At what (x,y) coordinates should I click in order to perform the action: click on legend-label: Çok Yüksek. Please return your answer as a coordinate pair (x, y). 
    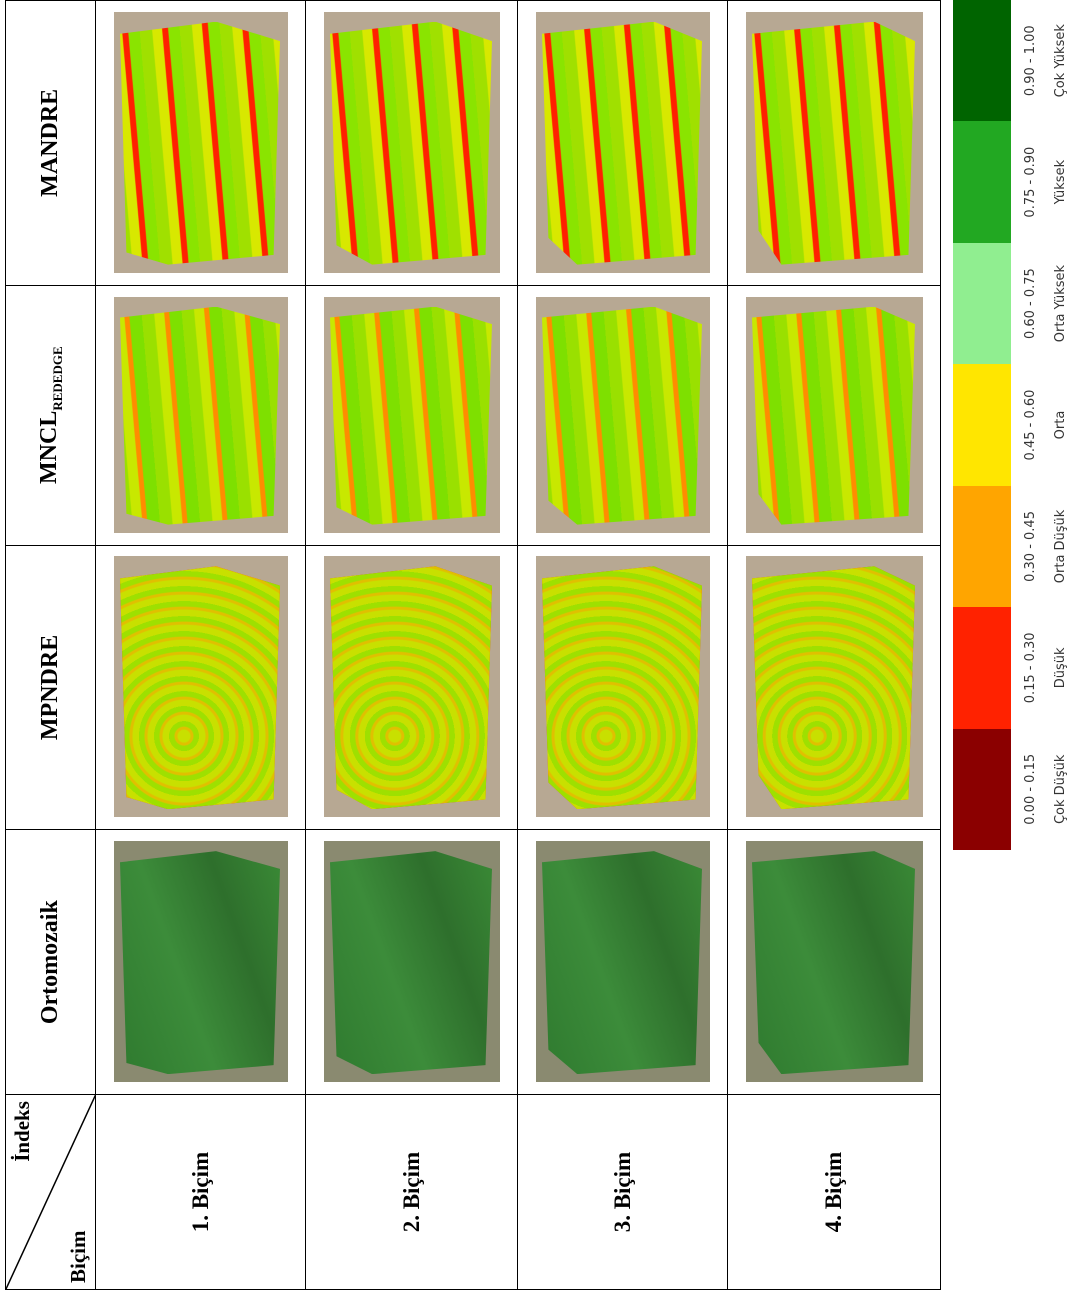
    Looking at the image, I should click on (1060, 61).